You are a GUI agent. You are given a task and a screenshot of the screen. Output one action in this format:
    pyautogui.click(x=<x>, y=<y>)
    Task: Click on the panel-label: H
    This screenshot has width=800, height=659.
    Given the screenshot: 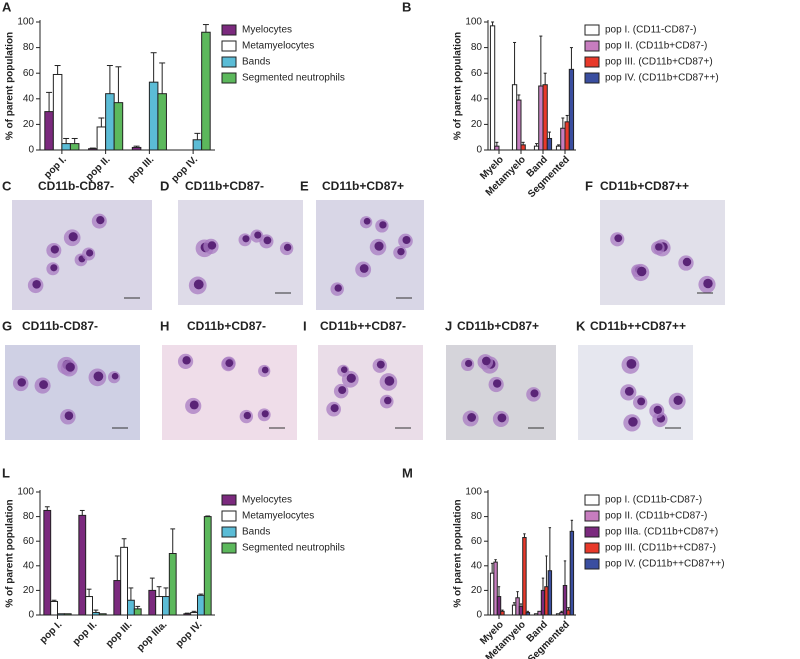 What is the action you would take?
    pyautogui.click(x=164, y=325)
    